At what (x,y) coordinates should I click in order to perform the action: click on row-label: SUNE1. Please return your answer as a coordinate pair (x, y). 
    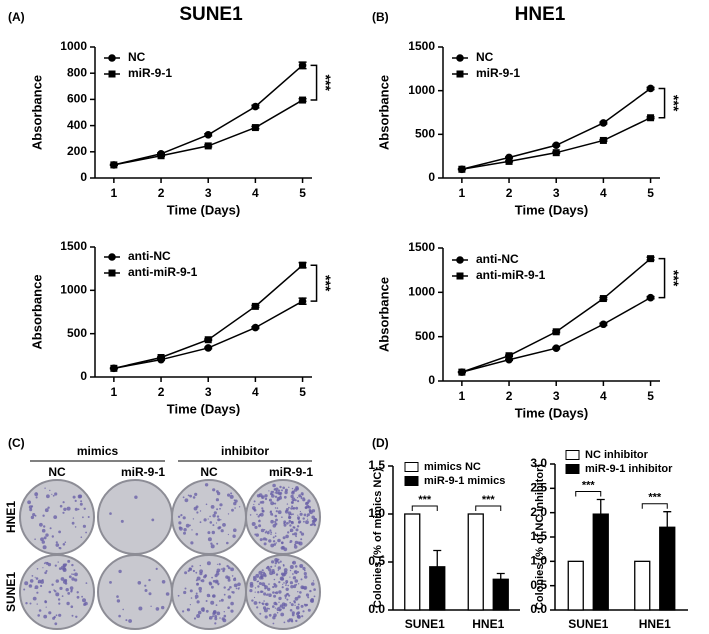
    Looking at the image, I should click on (11, 592).